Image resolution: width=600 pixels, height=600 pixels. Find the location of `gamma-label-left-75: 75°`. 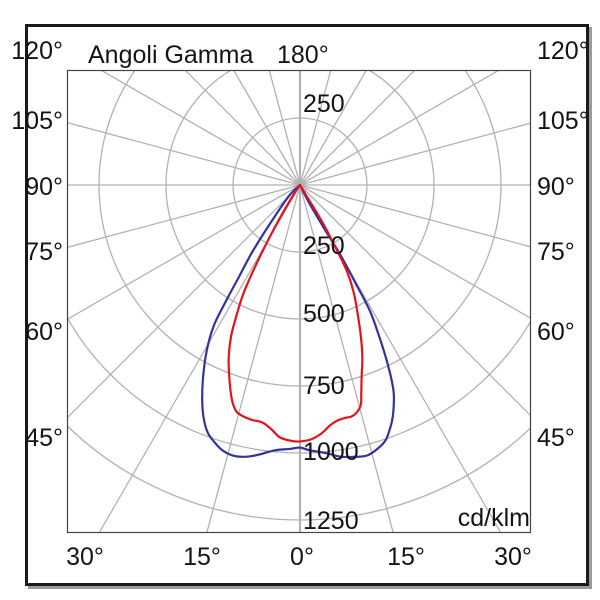

gamma-label-left-75: 75° is located at coordinates (44, 252).